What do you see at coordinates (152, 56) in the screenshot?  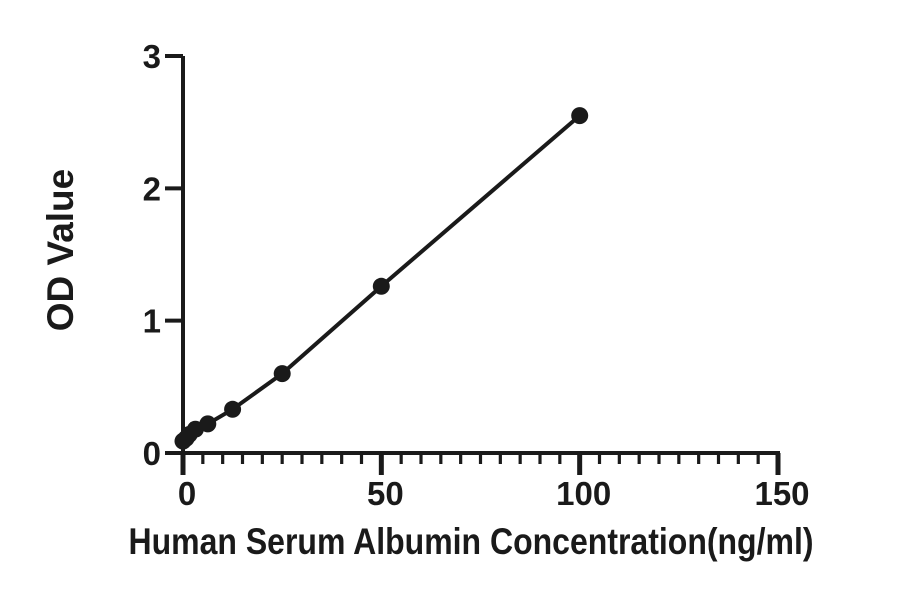 I see `y-tick-label: 3` at bounding box center [152, 56].